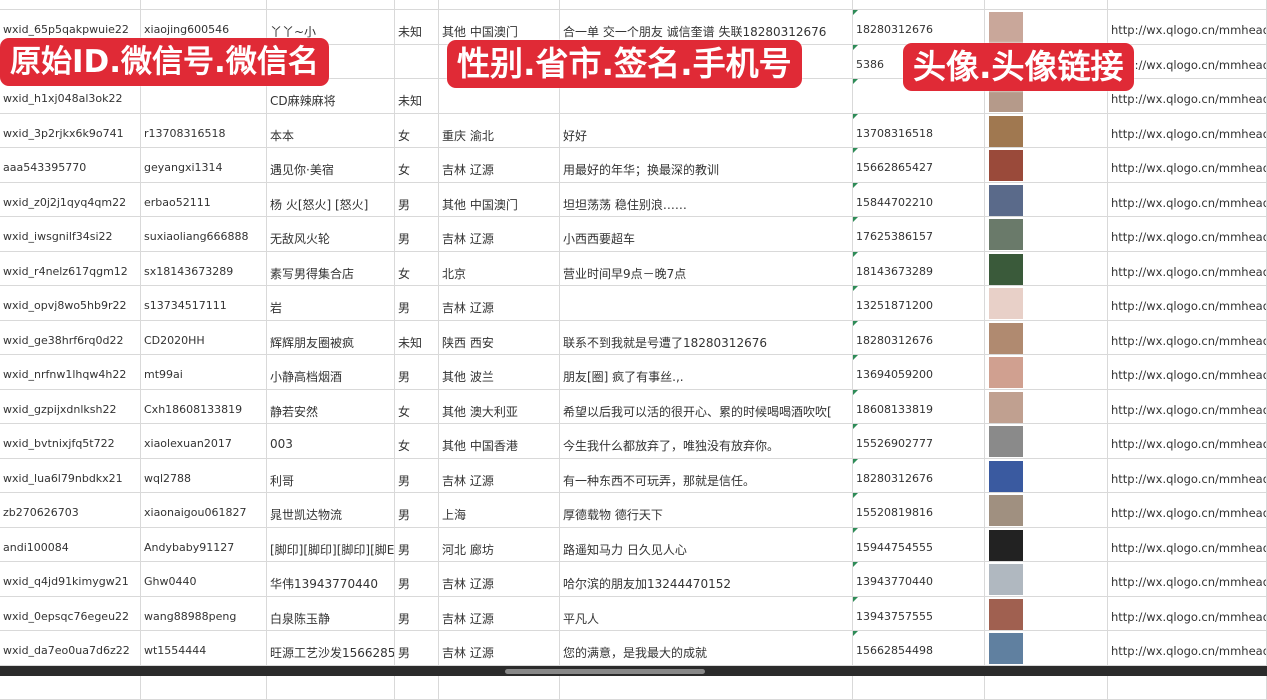 The width and height of the screenshot is (1267, 700). I want to click on cell-orig-id: wxid_da7eo0ua7d6z22, so click(70, 648).